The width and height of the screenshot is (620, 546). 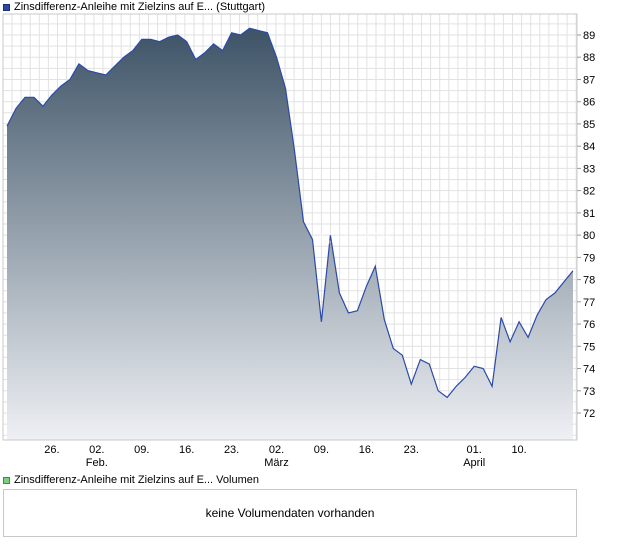 What do you see at coordinates (589, 125) in the screenshot?
I see `y-tick-label: 85` at bounding box center [589, 125].